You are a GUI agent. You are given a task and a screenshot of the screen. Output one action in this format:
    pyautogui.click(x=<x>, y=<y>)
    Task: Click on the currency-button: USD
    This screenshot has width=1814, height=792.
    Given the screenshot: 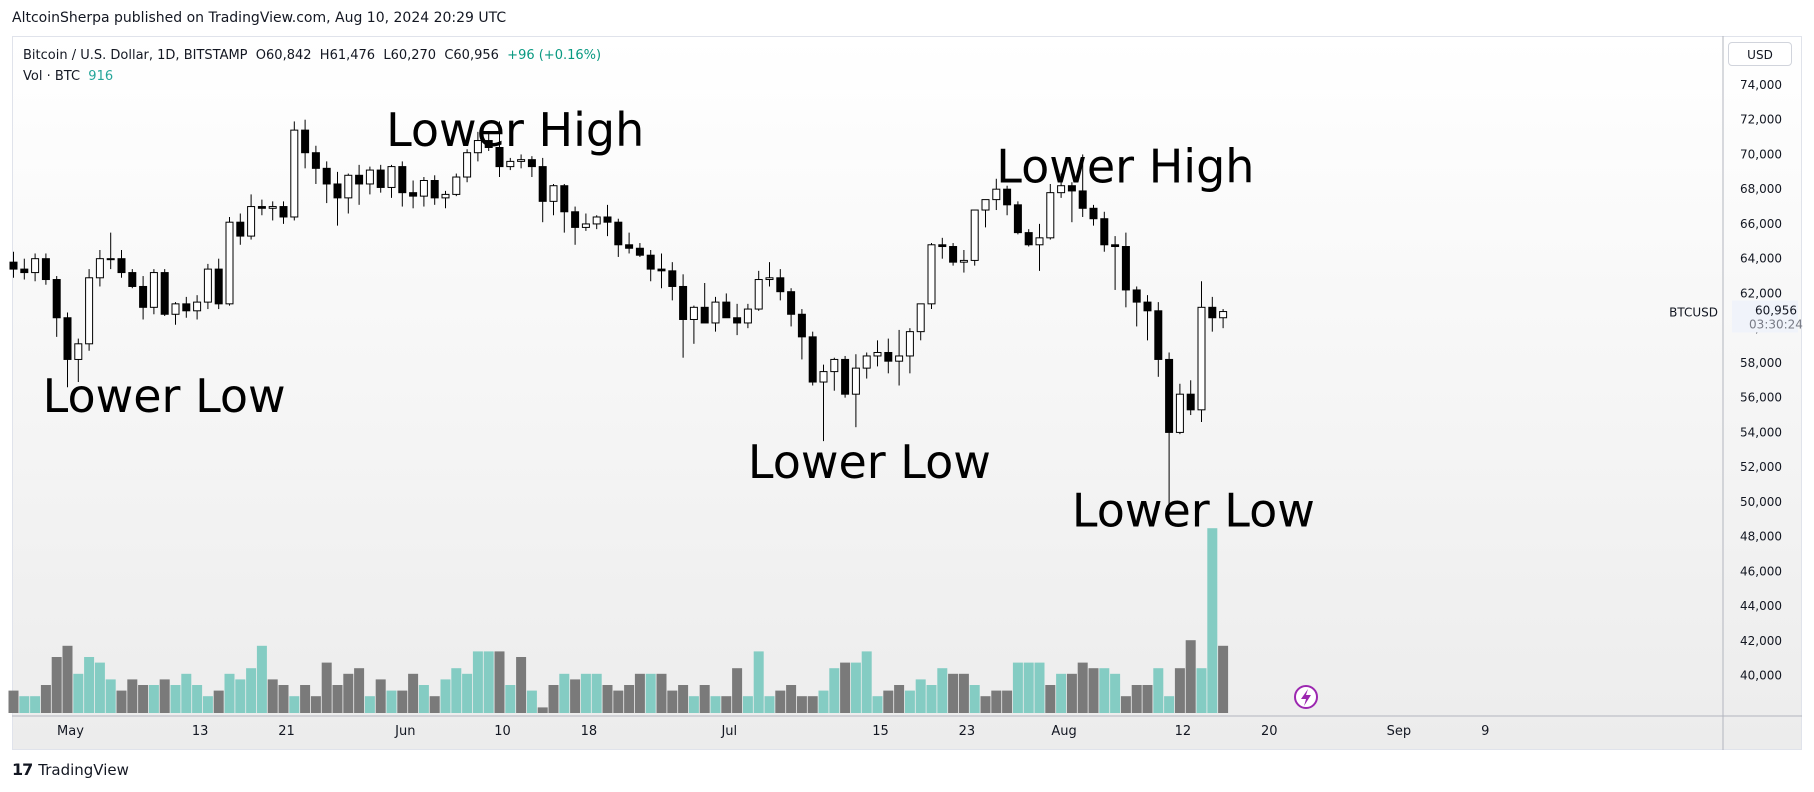 What is the action you would take?
    pyautogui.click(x=1760, y=54)
    